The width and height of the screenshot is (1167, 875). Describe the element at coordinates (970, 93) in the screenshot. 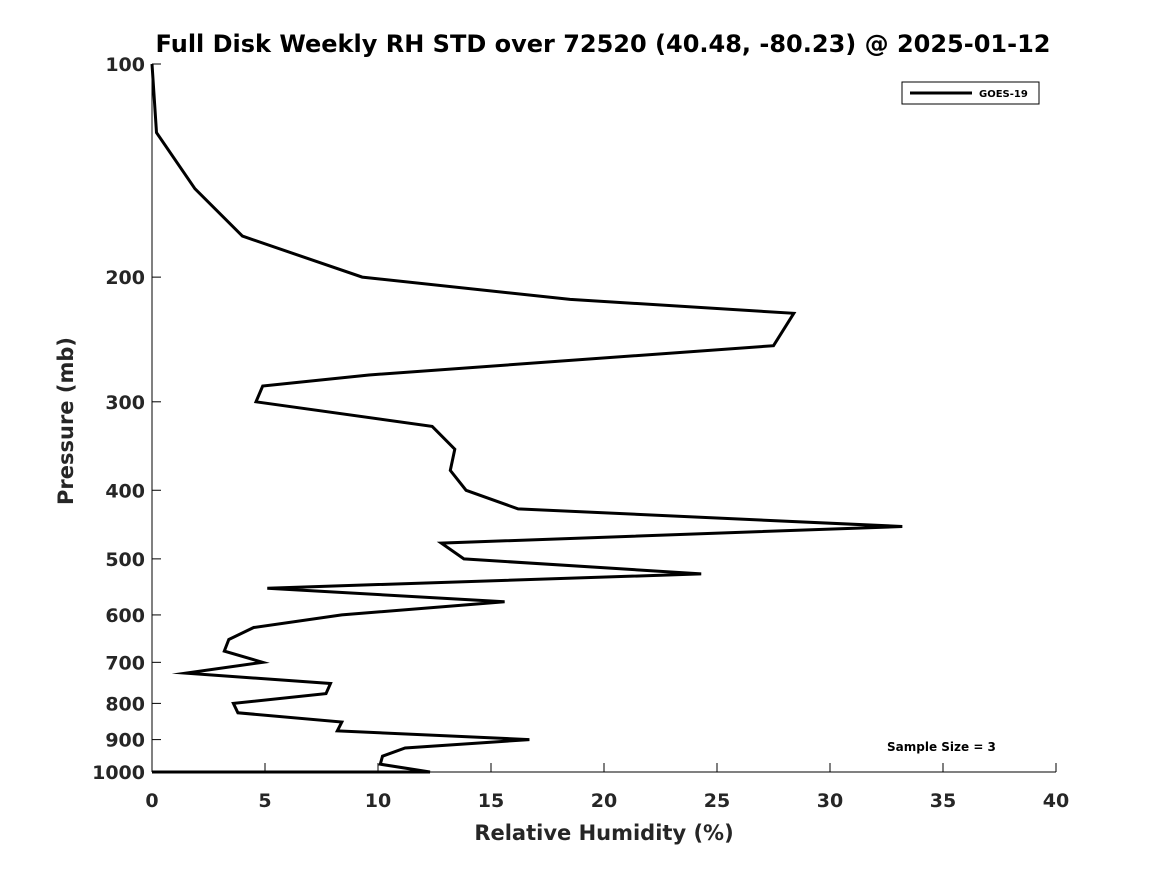

I see `legend: GOES-19` at that location.